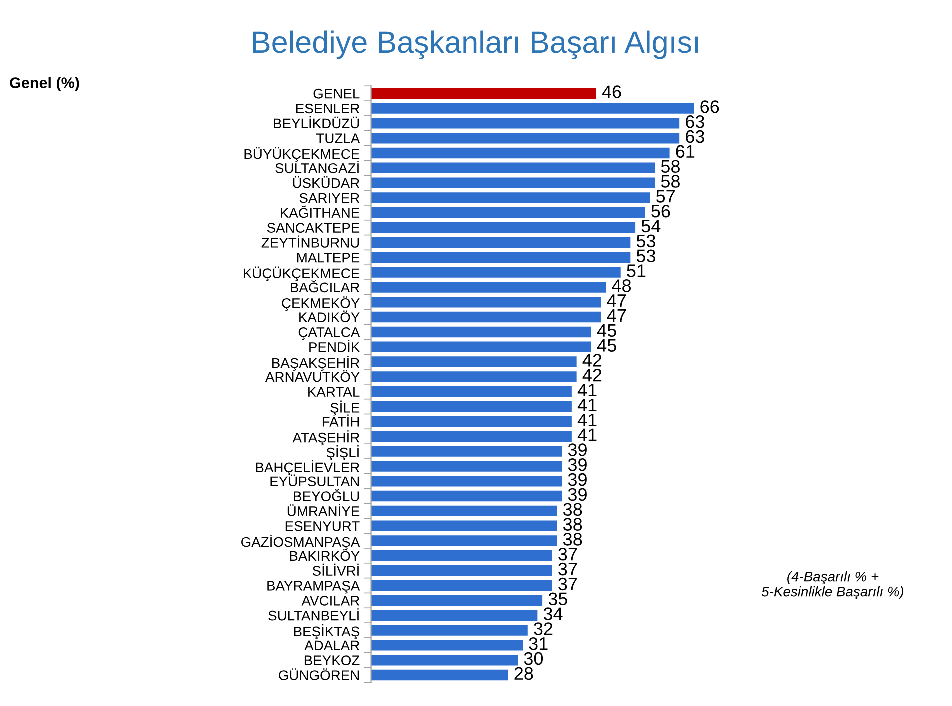  What do you see at coordinates (538, 643) in the screenshot?
I see `data-label: 31` at bounding box center [538, 643].